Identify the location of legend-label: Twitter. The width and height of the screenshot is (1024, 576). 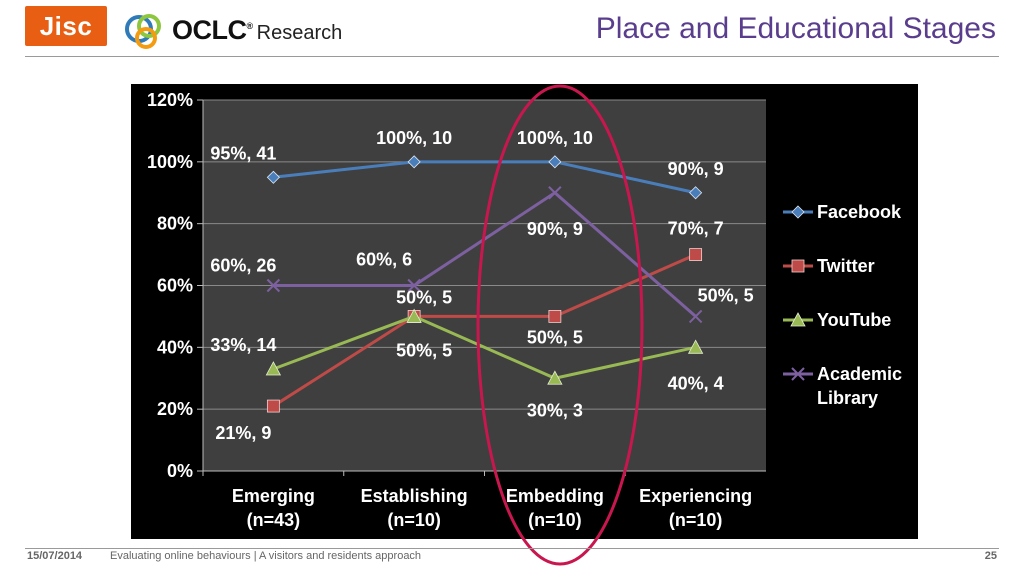
(846, 266).